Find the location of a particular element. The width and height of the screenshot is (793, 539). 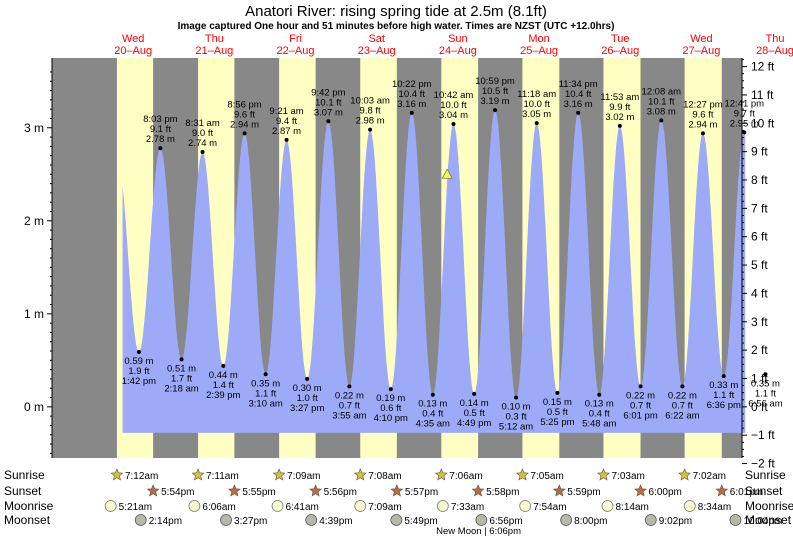

tide-m-label: 3.04 m is located at coordinates (453, 115).